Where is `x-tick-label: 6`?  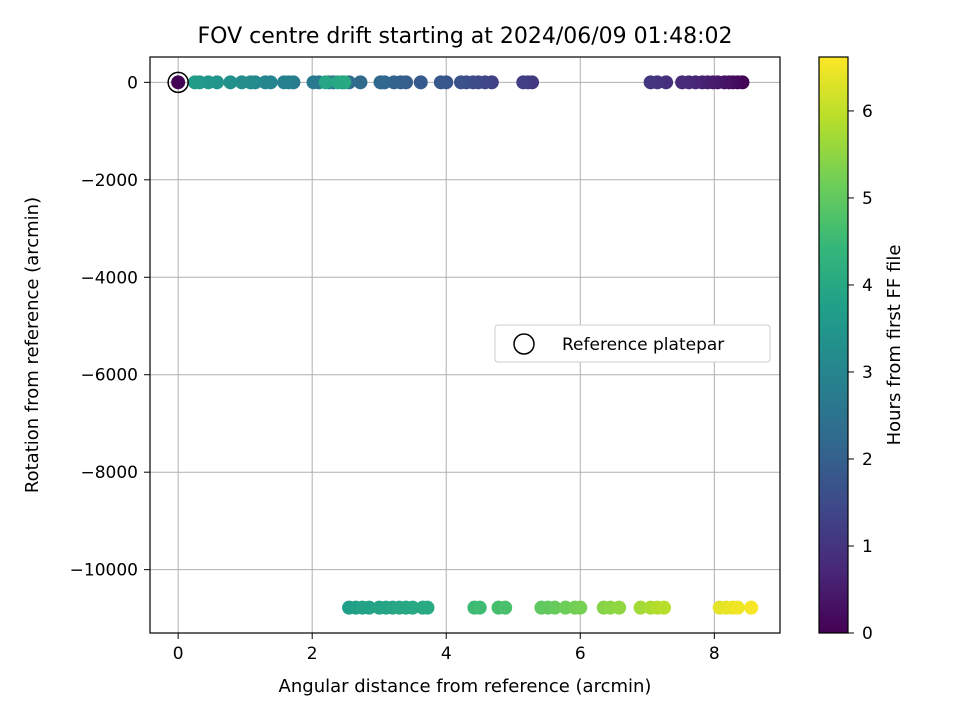
x-tick-label: 6 is located at coordinates (580, 654).